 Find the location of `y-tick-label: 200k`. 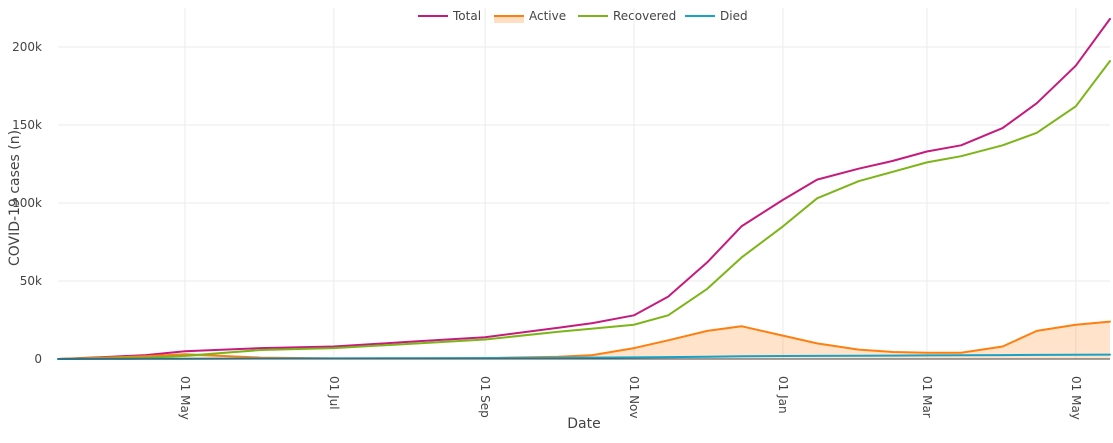

y-tick-label: 200k is located at coordinates (27, 47).